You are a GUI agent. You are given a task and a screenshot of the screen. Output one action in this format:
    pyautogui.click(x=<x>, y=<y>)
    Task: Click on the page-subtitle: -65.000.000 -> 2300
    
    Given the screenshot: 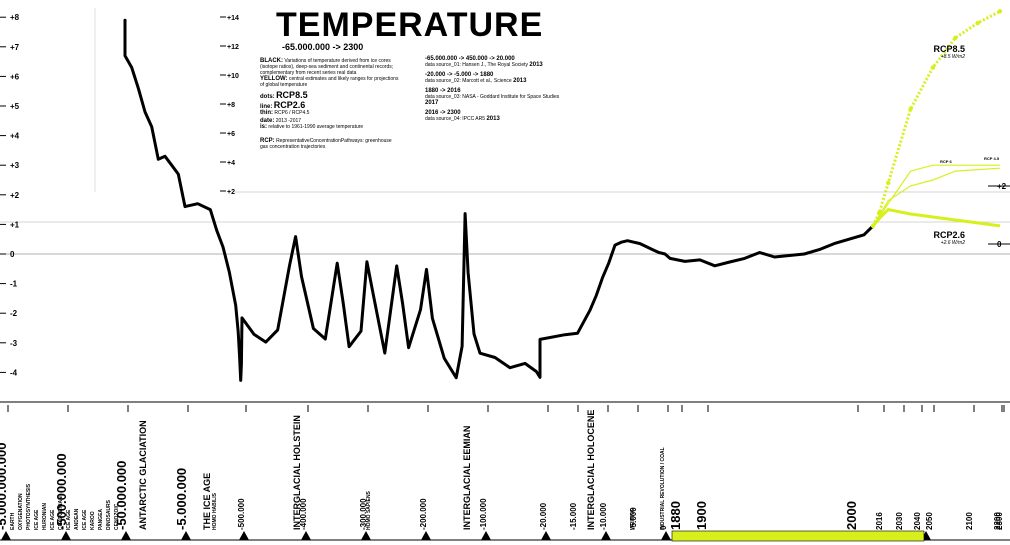 What is the action you would take?
    pyautogui.click(x=323, y=47)
    